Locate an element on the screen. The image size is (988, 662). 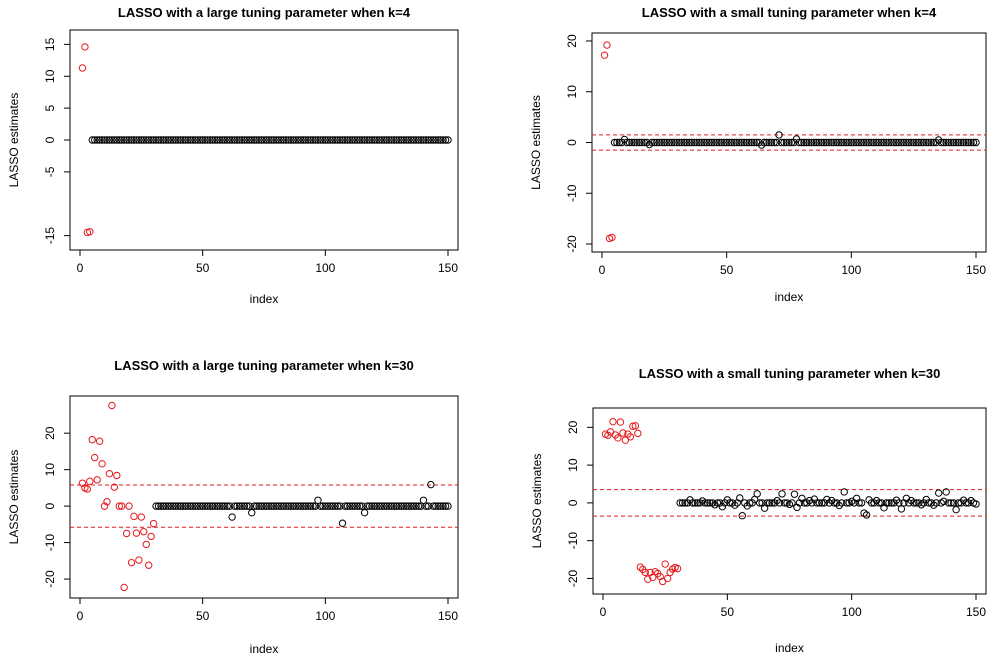
y-tick-label: 10 is located at coordinates (573, 465).